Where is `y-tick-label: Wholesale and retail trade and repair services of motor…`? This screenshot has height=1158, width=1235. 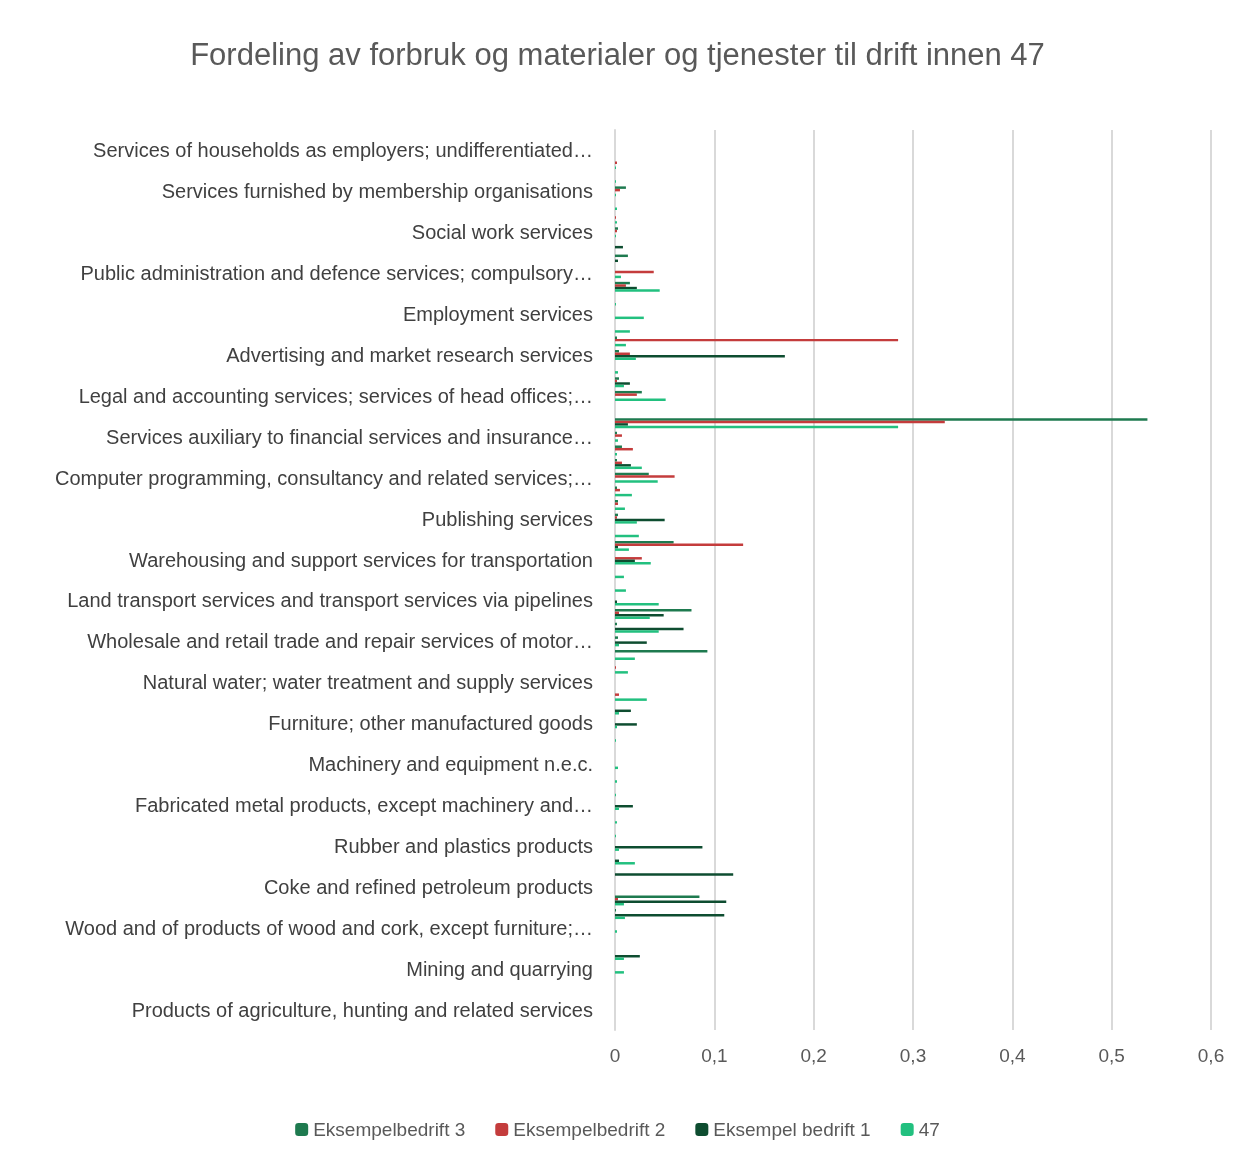 y-tick-label: Wholesale and retail trade and repair services of motor… is located at coordinates (340, 641).